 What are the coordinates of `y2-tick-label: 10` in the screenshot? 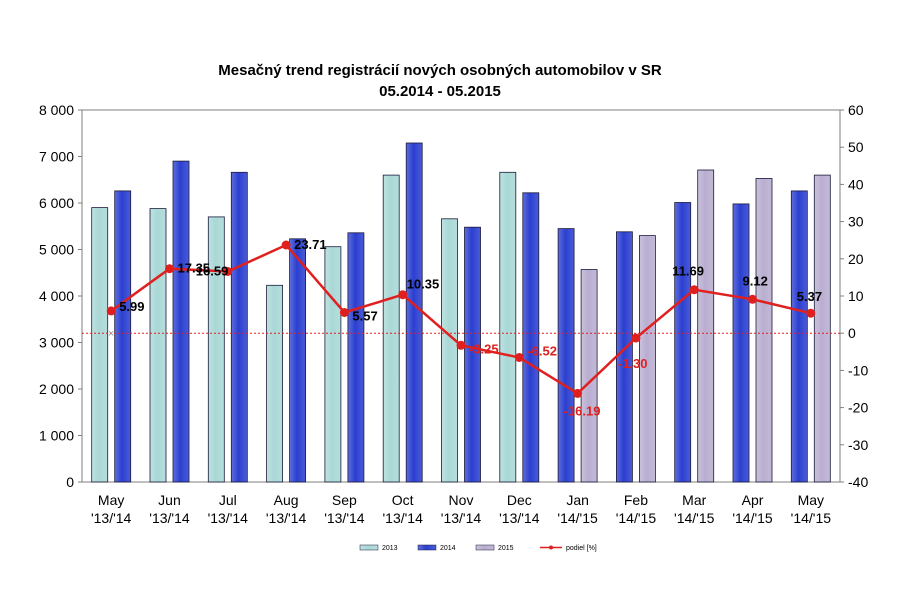 It's located at (856, 296).